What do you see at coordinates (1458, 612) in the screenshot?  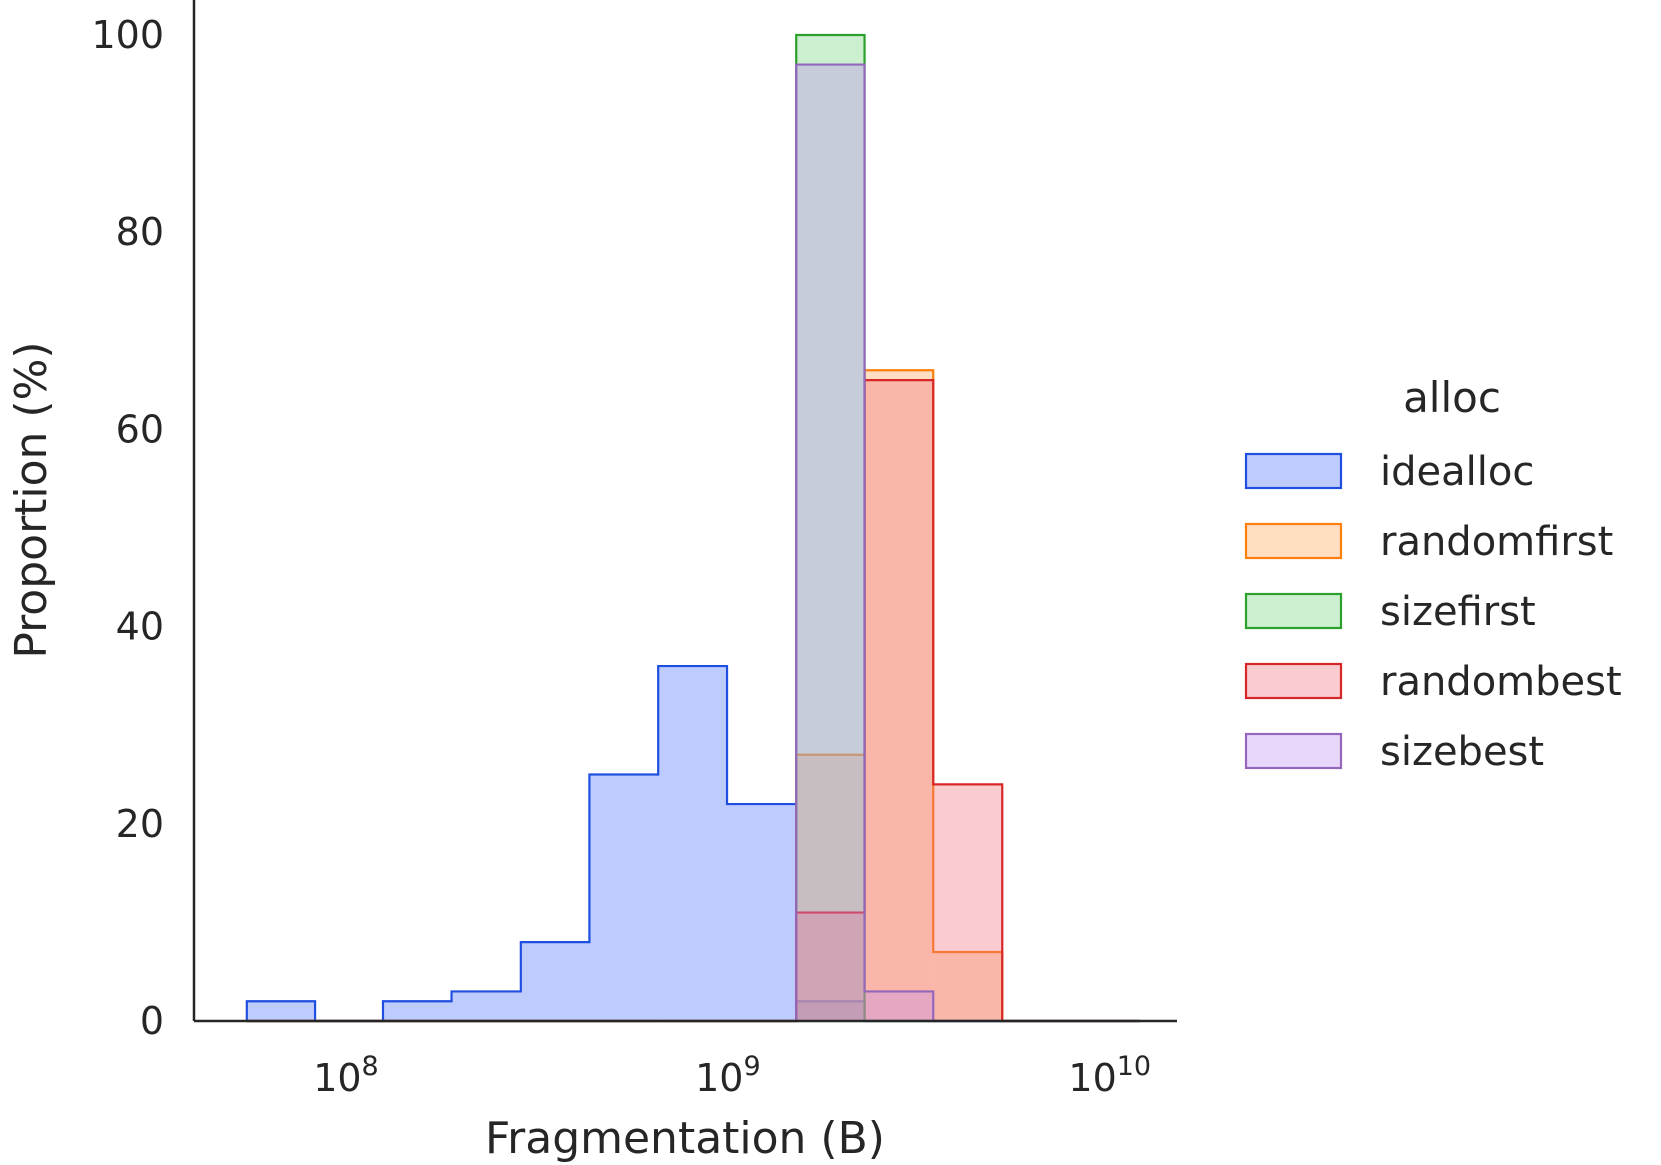 I see `legend-label: sizefirst` at bounding box center [1458, 612].